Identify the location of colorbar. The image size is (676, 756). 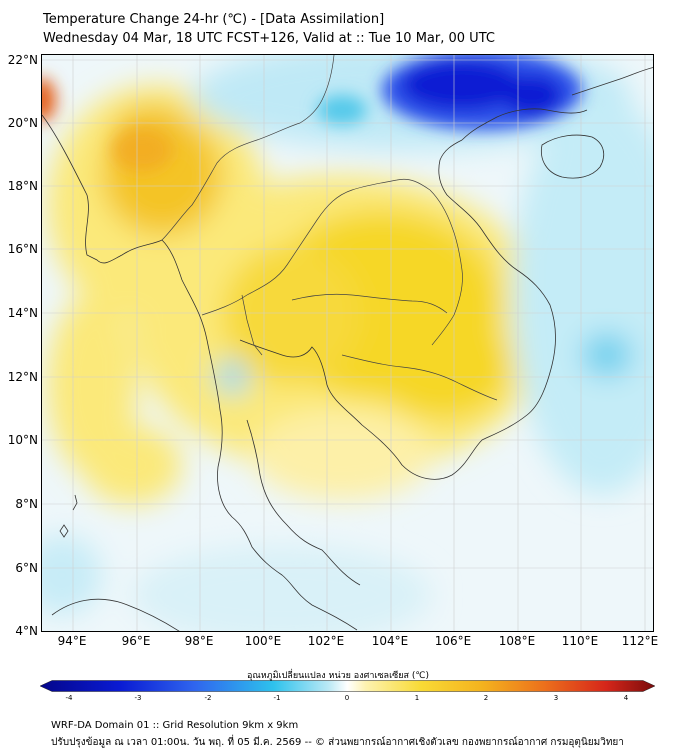
(347, 686).